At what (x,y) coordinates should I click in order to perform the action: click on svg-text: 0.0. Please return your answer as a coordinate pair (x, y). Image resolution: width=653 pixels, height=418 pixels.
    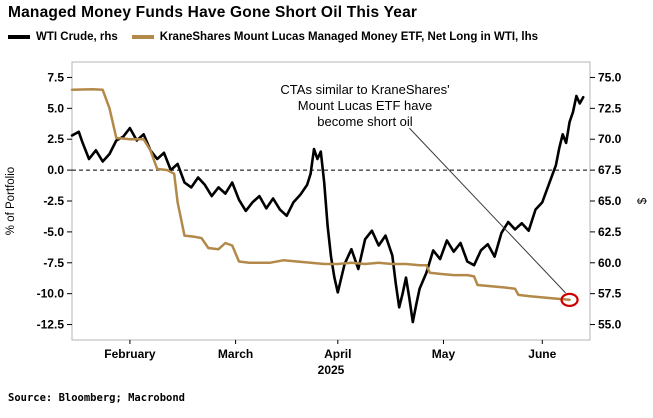
    Looking at the image, I should click on (55, 170).